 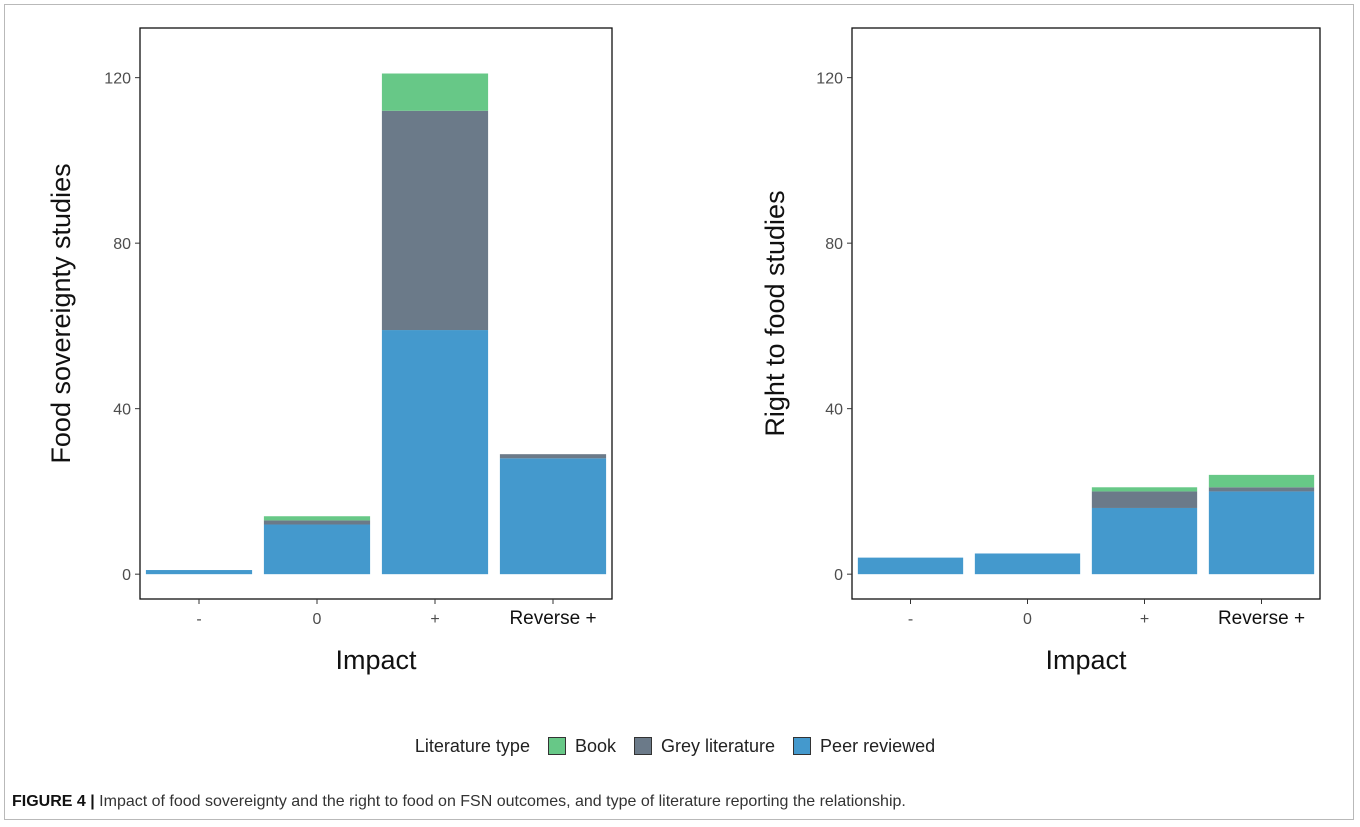 I want to click on chart1-bar-reverse-peer-reviewed, so click(x=553, y=516).